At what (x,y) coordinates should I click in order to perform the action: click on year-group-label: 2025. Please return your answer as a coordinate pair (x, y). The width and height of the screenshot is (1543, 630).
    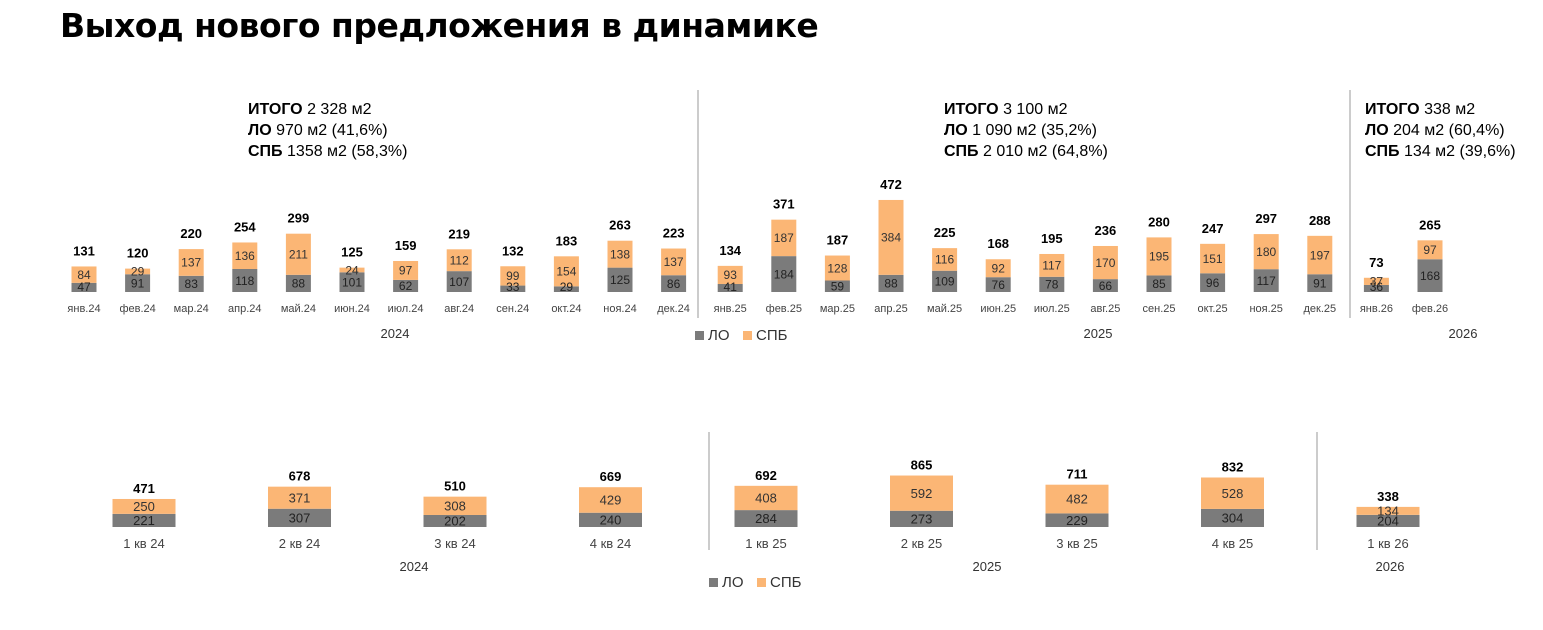
    Looking at the image, I should click on (987, 566).